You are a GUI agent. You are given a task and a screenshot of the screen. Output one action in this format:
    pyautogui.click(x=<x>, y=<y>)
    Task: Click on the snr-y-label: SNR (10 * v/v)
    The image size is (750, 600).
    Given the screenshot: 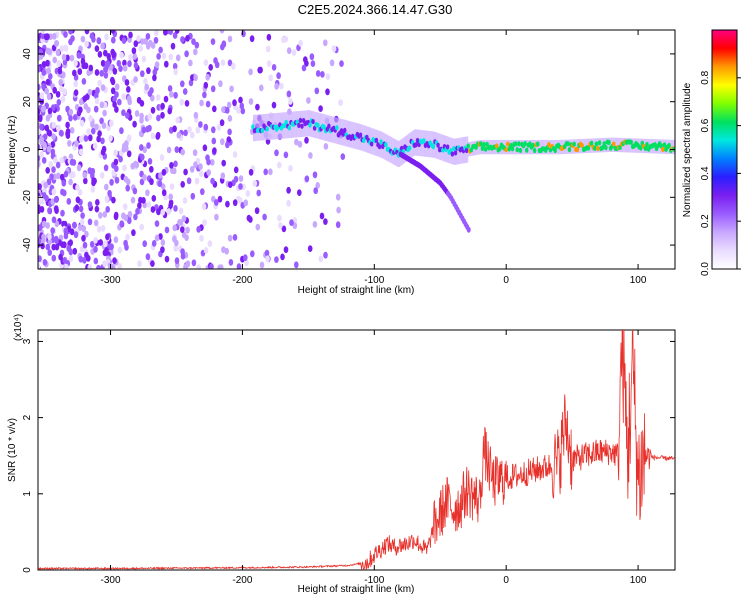 What is the action you would take?
    pyautogui.click(x=12, y=450)
    